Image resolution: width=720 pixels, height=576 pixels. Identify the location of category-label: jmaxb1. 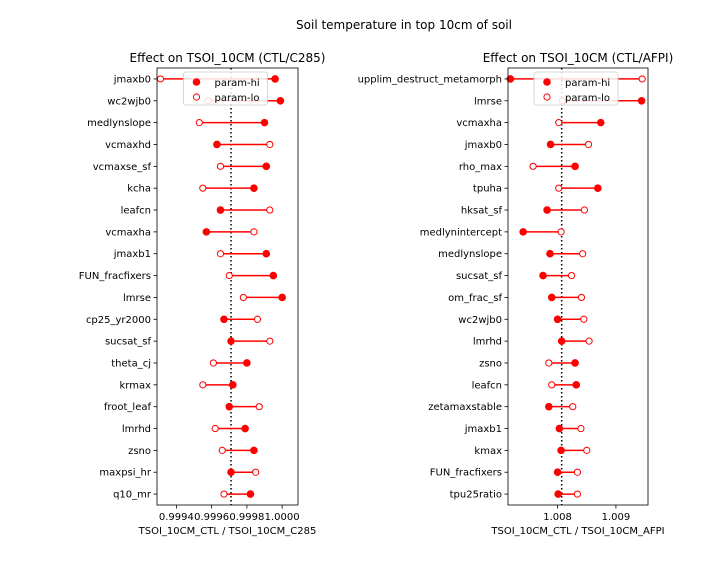
(132, 254).